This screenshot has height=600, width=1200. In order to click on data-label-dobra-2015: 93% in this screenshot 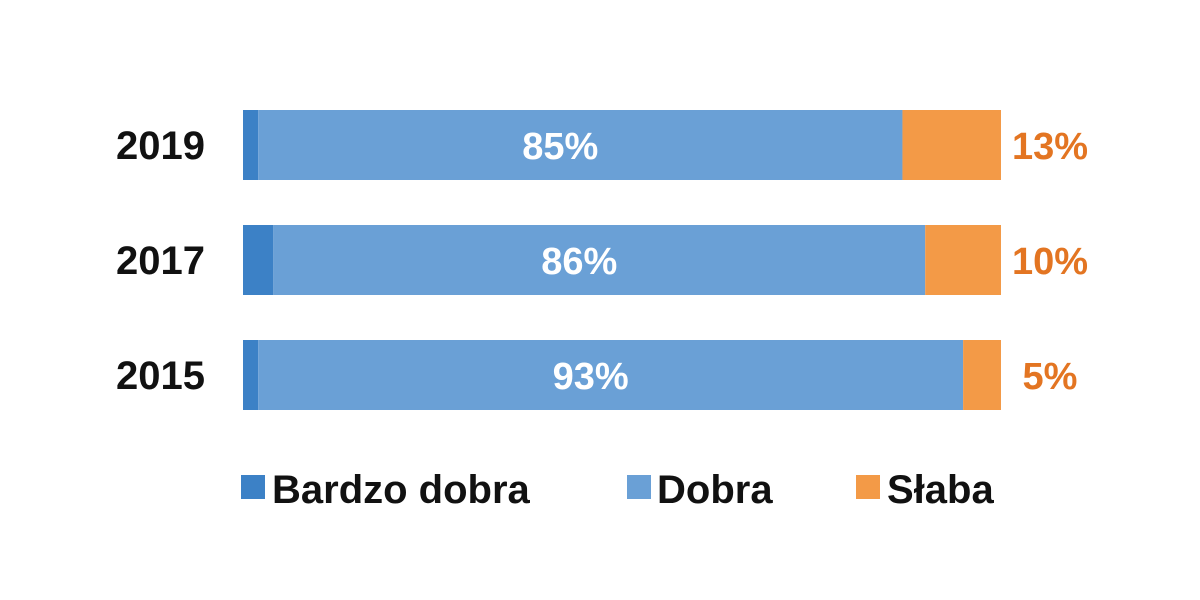, I will do `click(591, 377)`.